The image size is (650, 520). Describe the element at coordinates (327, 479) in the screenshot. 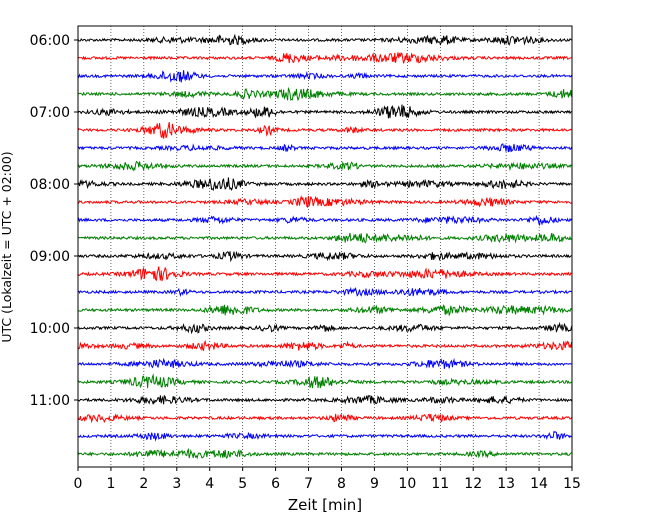

I see `x-axis-ticks: 0 1 2 3 4 5 6 7 8 9 10 11 12 13 14 15` at that location.